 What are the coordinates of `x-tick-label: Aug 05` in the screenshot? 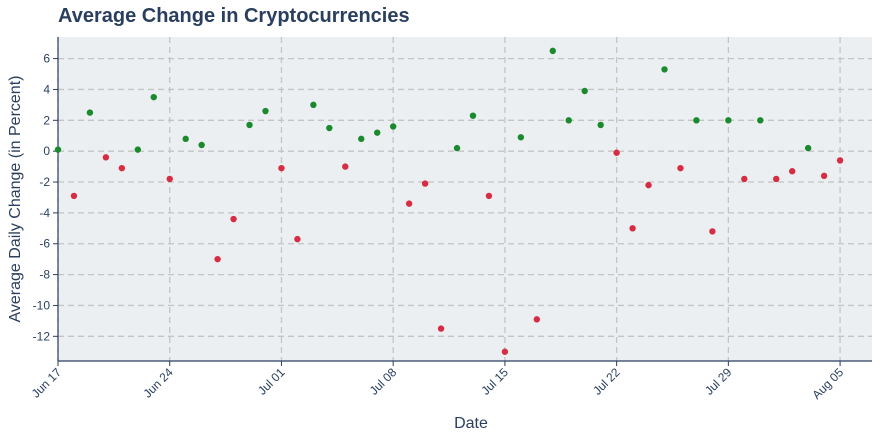 It's located at (827, 383).